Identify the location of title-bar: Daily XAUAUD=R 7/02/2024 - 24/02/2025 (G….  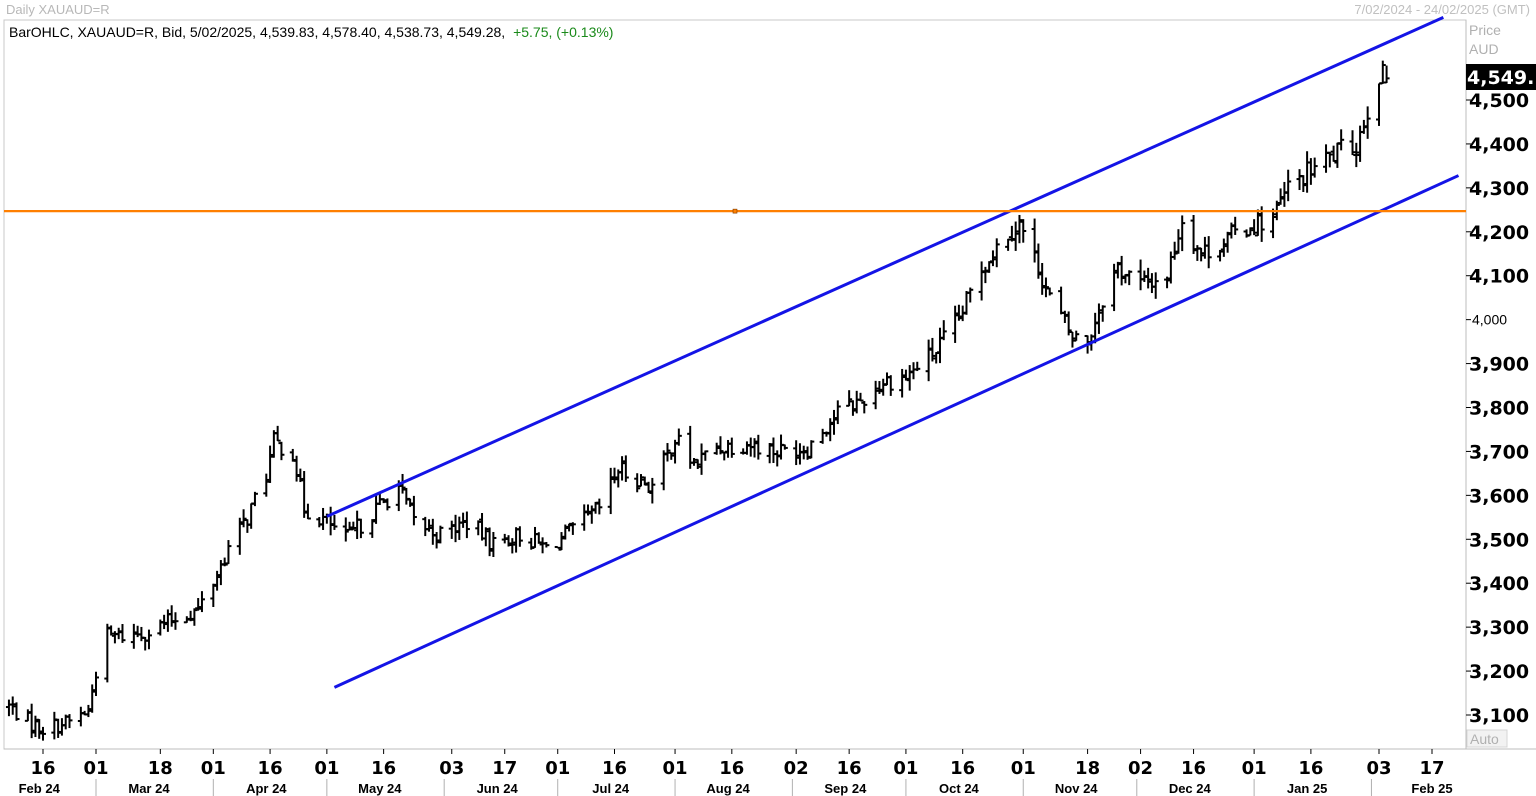
(768, 10).